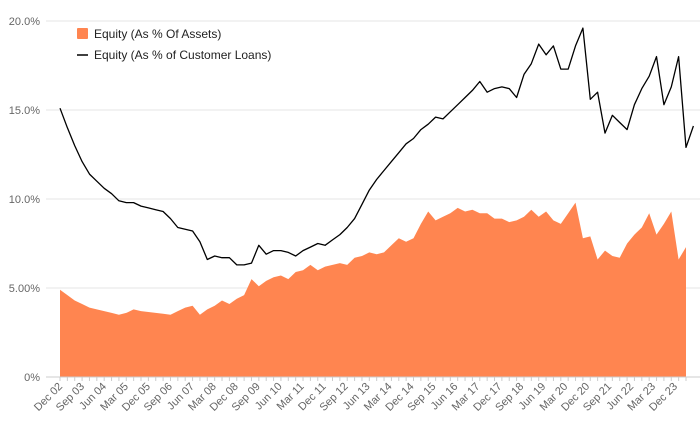 This screenshot has width=700, height=433. I want to click on y-tick-label: 10.0%, so click(24, 200).